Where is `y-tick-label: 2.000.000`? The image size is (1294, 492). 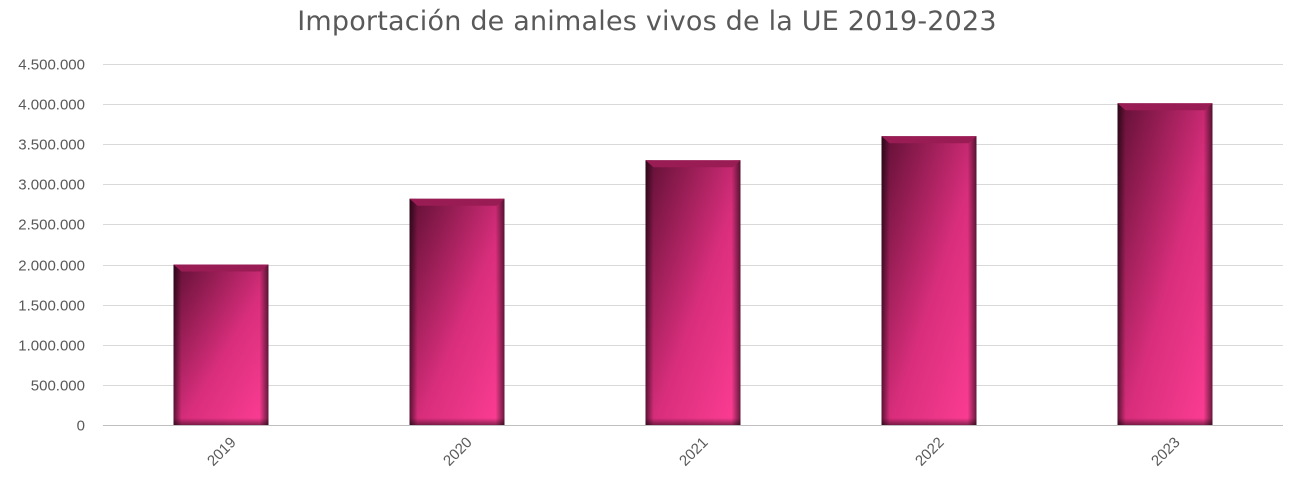 y-tick-label: 2.000.000 is located at coordinates (51, 266).